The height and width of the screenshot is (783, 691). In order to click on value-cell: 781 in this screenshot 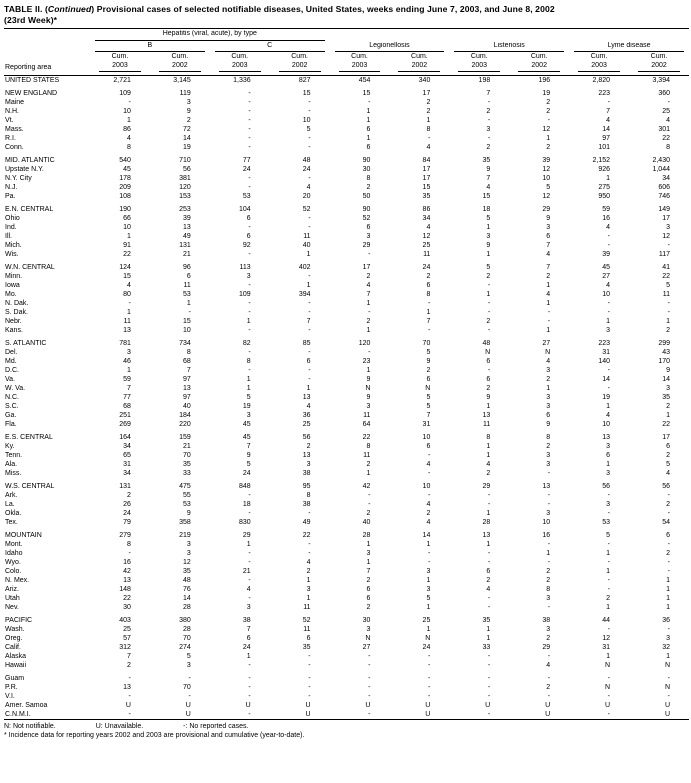, I will do `click(125, 343)`.